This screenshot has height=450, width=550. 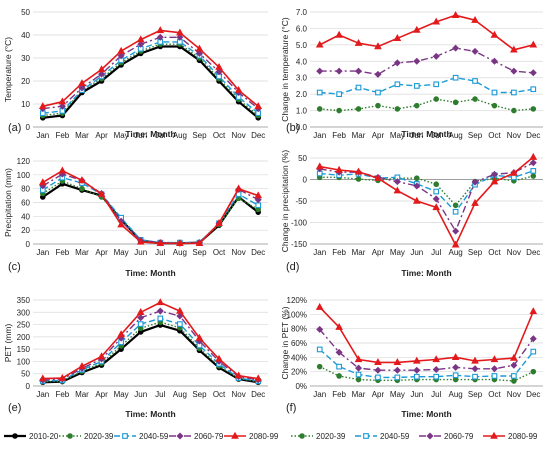 I want to click on y-axis-label: Change in PET (%), so click(x=285, y=342).